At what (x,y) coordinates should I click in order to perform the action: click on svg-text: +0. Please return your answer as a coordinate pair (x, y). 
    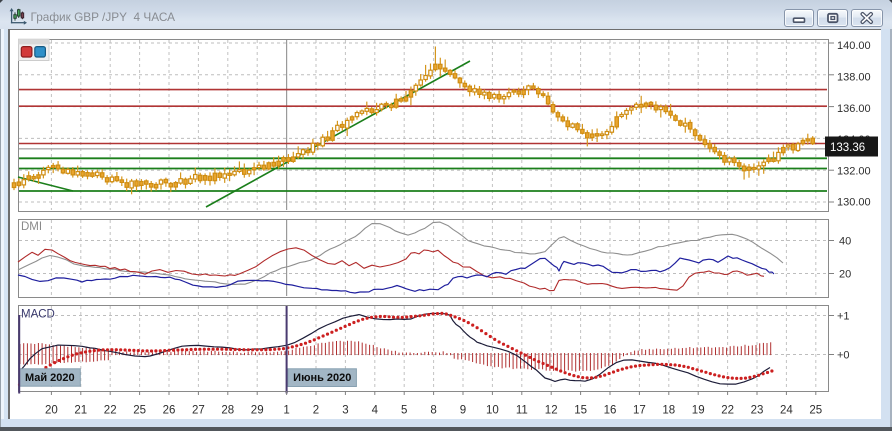
    Looking at the image, I should click on (843, 356).